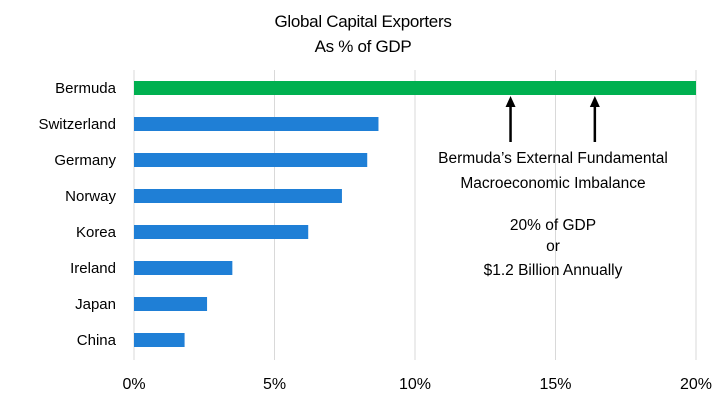 The image size is (726, 410). I want to click on annotation-line-5: $1.2 Billion Annually, so click(553, 270).